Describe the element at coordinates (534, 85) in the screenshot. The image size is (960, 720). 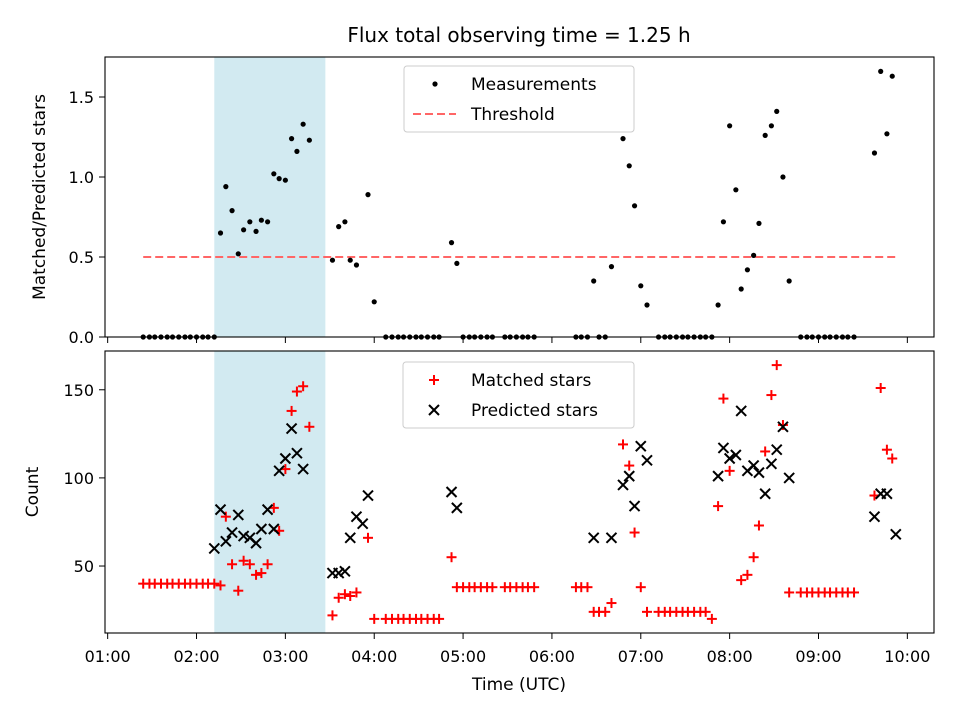
I see `legend-label-measurements: Measurements` at that location.